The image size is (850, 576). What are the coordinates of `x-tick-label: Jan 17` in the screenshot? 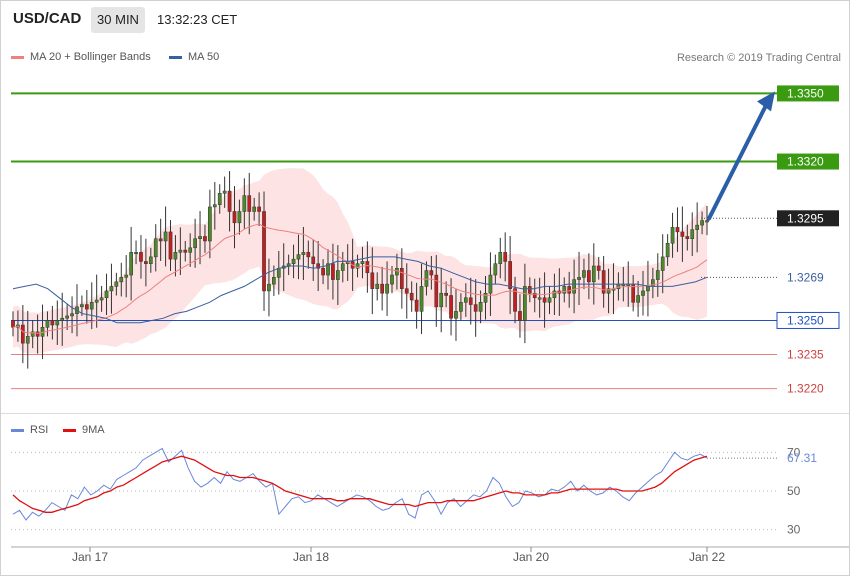 It's located at (90, 557).